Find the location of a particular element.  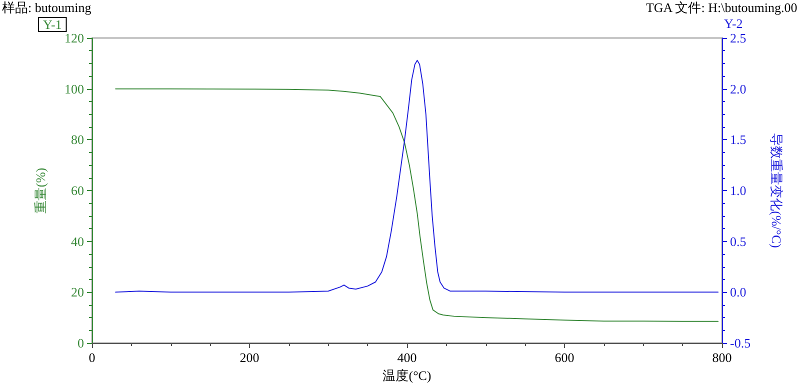

text: 样品: butouming is located at coordinates (47, 7).